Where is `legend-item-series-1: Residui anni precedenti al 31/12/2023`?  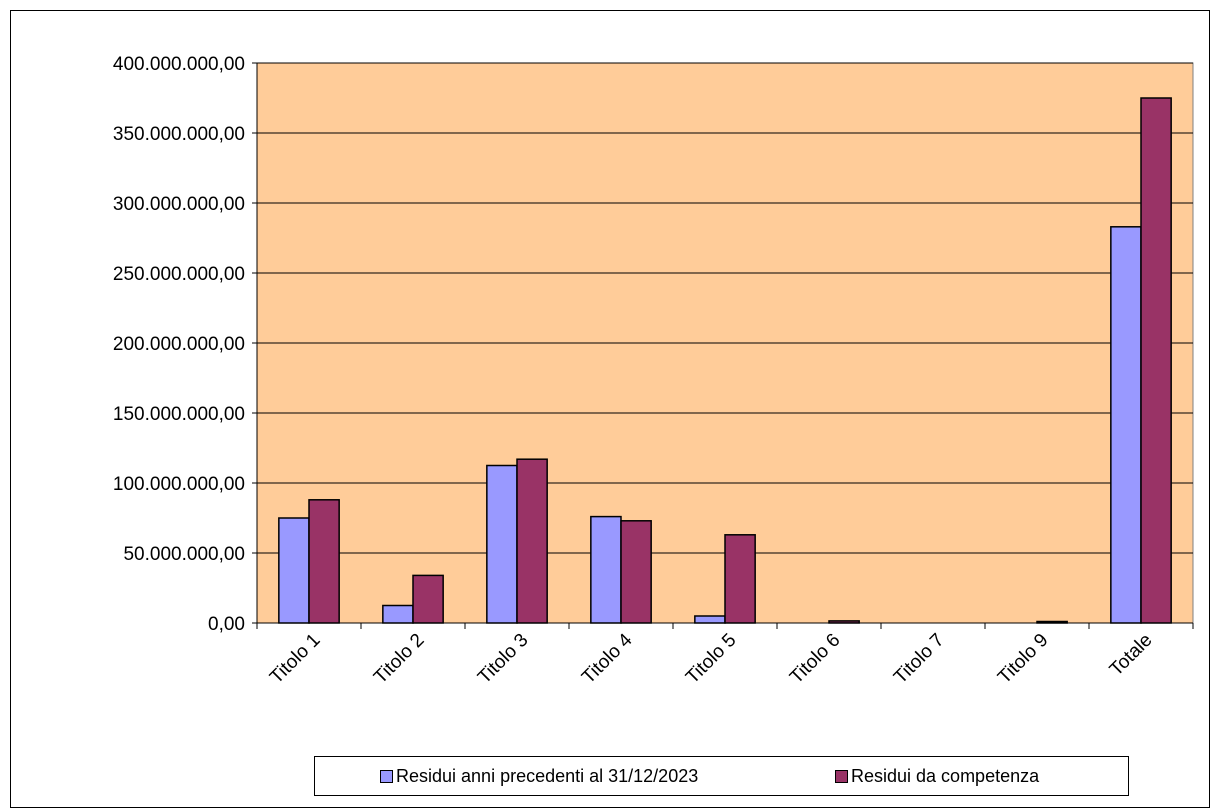 legend-item-series-1: Residui anni precedenti al 31/12/2023 is located at coordinates (539, 776).